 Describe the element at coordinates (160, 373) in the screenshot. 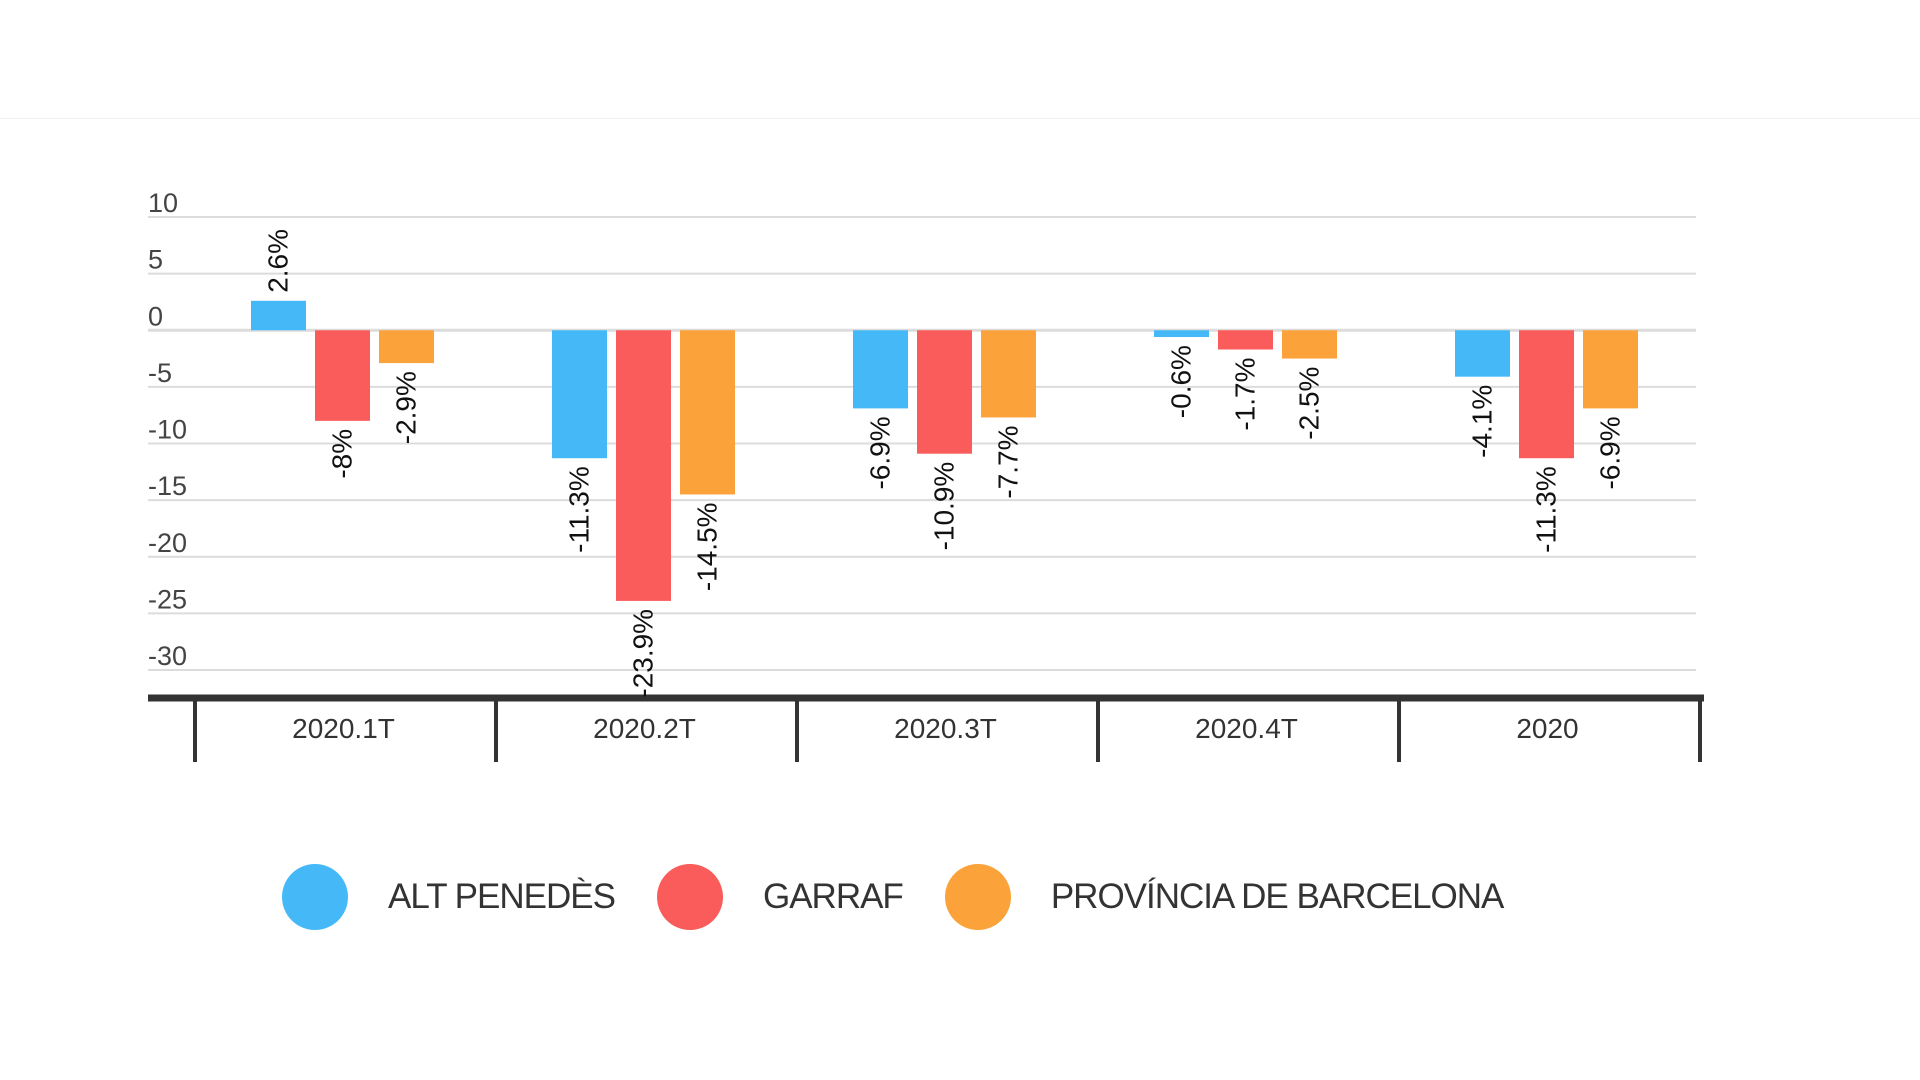

I see `y-tick-label: -5` at that location.